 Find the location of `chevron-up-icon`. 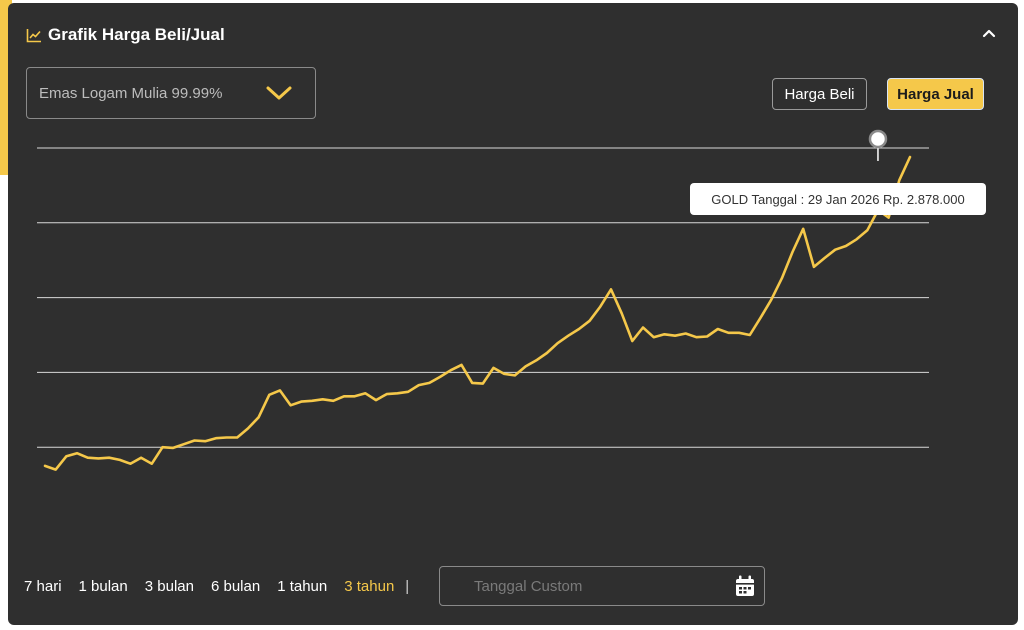

chevron-up-icon is located at coordinates (989, 34).